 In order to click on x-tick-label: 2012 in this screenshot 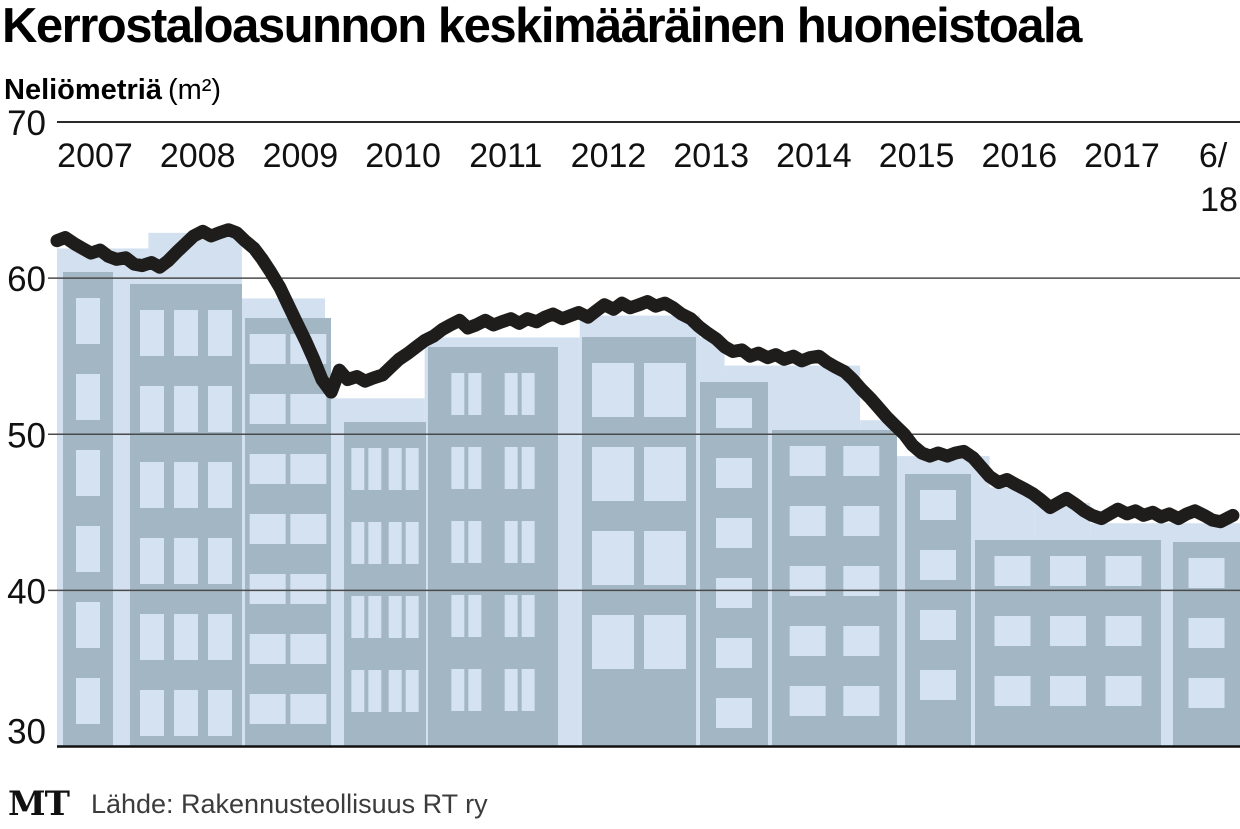, I will do `click(609, 156)`.